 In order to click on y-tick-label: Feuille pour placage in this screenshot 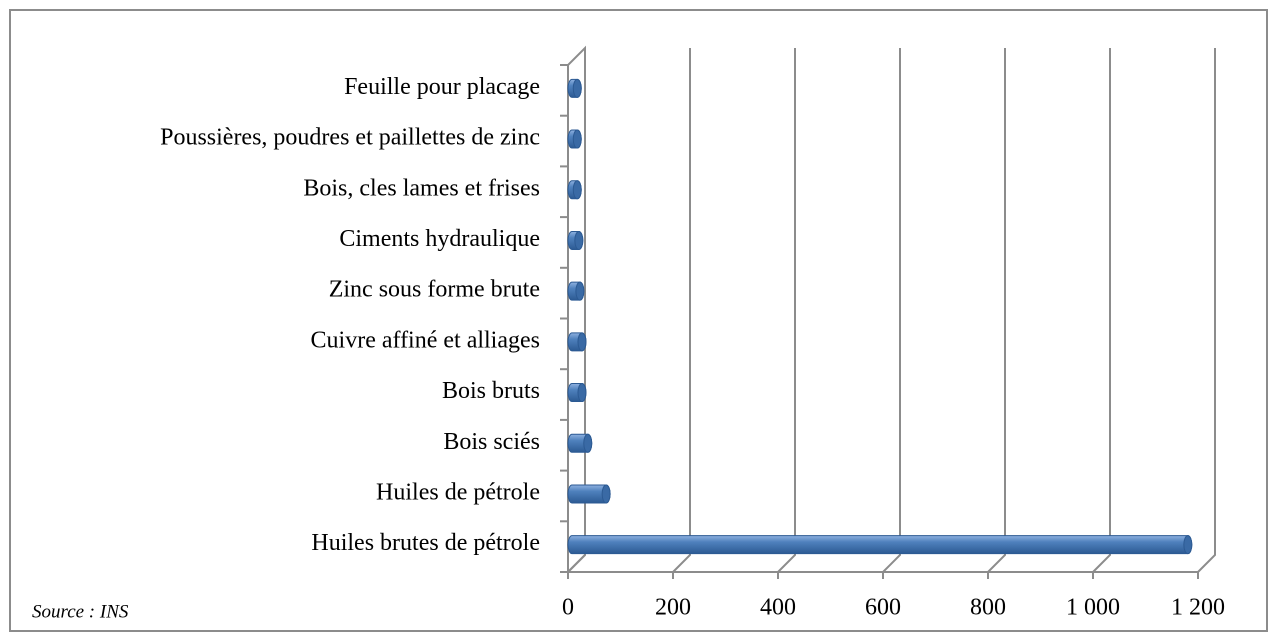, I will do `click(442, 87)`.